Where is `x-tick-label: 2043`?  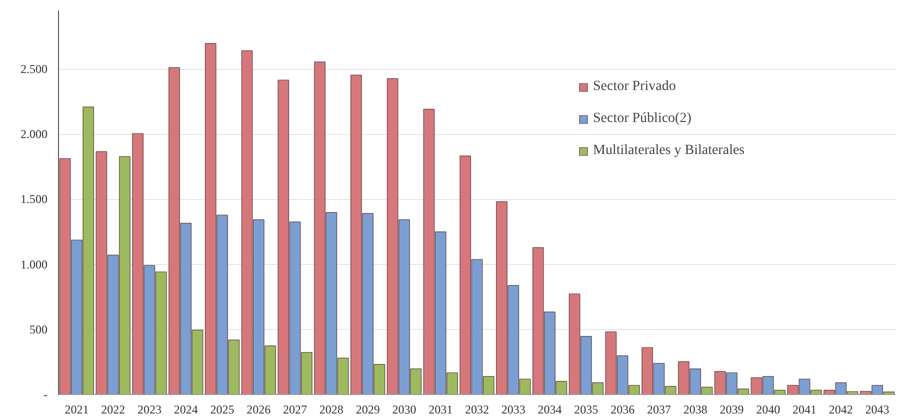
x-tick-label: 2043 is located at coordinates (877, 409).